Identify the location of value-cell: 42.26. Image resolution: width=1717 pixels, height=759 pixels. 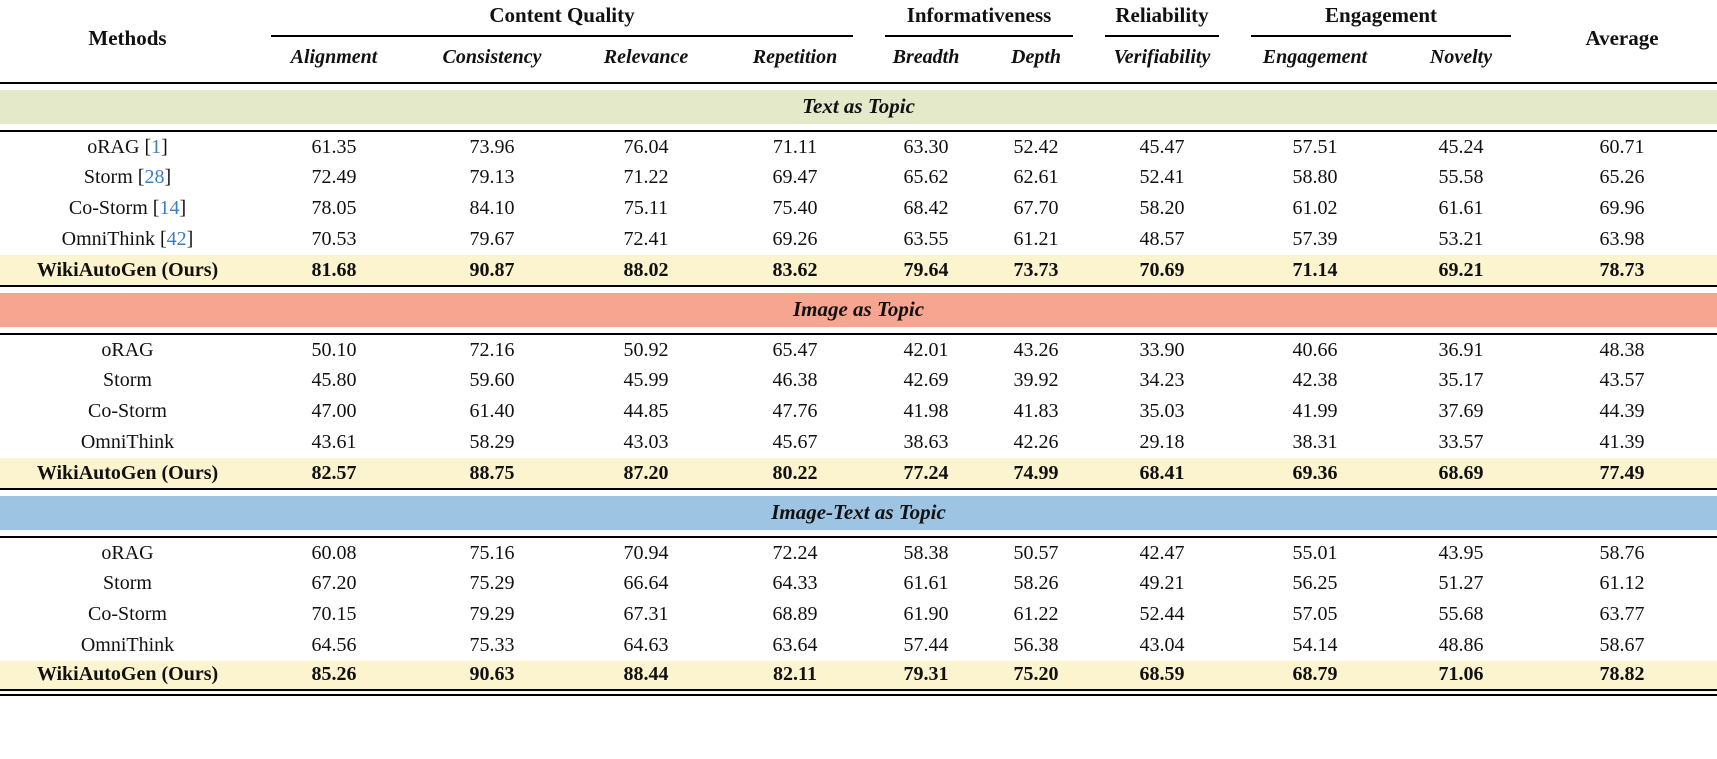
(1036, 442).